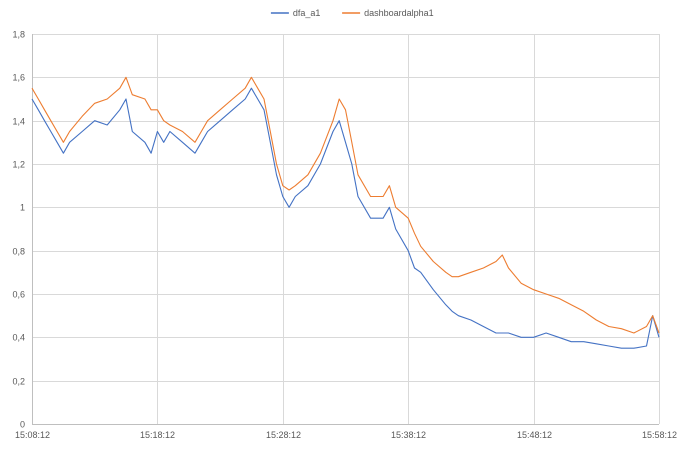 Image resolution: width=690 pixels, height=456 pixels. Describe the element at coordinates (18, 165) in the screenshot. I see `y-tick-label: 1,2` at that location.